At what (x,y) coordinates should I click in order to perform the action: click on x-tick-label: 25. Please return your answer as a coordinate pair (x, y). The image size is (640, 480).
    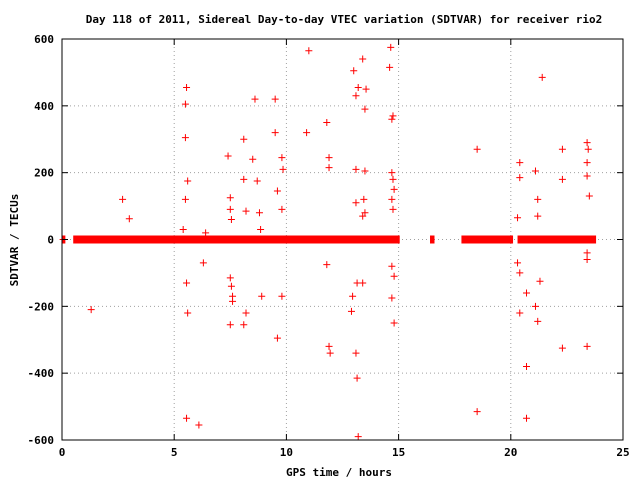
    Looking at the image, I should click on (622, 452).